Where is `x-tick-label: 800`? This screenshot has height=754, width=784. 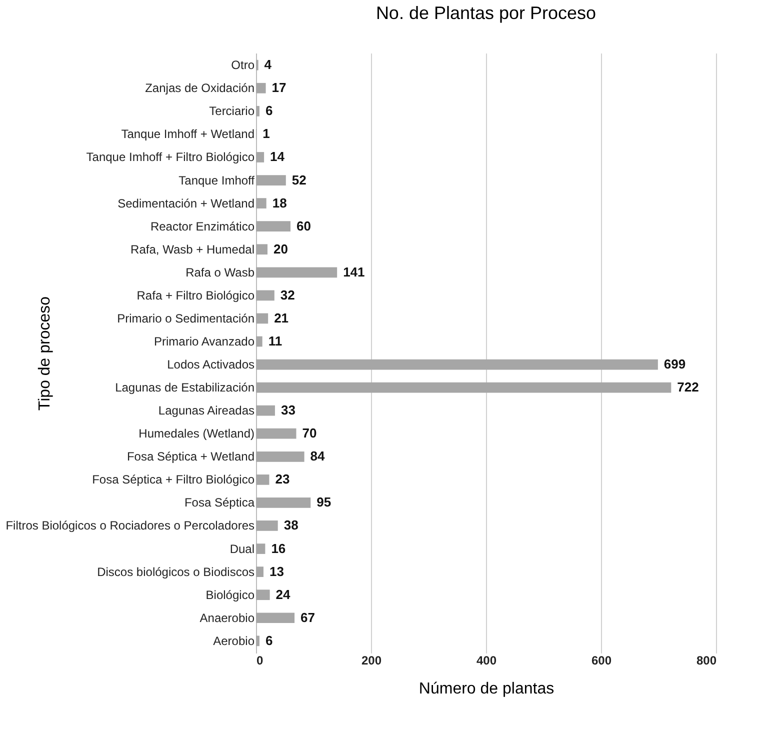
x-tick-label: 800 is located at coordinates (706, 661).